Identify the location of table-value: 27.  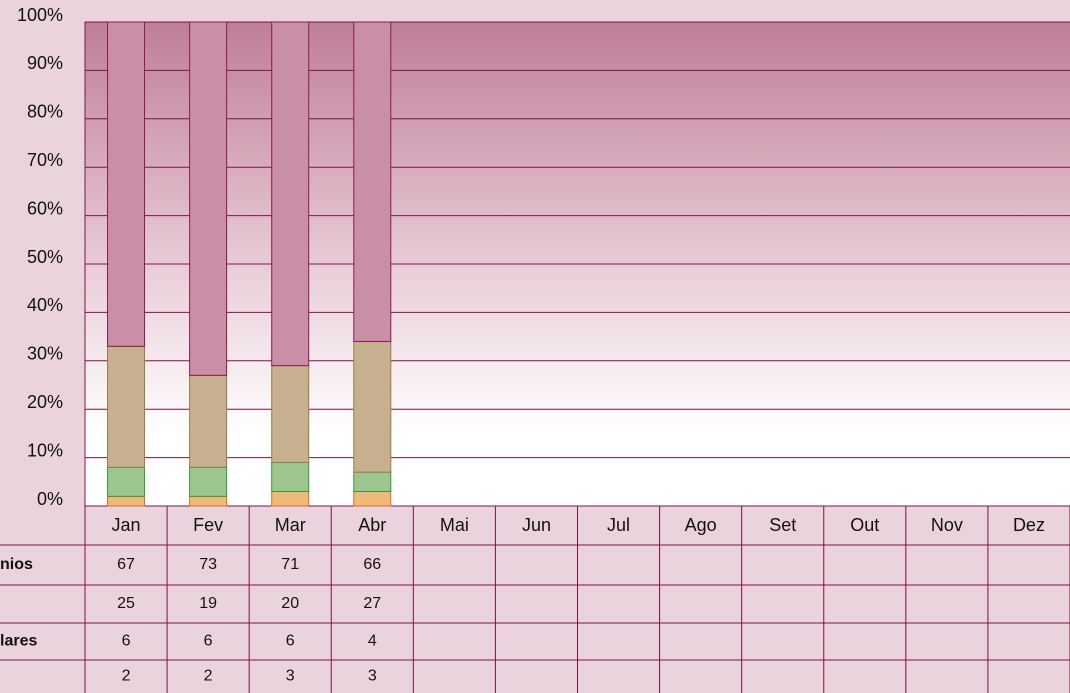
(372, 603).